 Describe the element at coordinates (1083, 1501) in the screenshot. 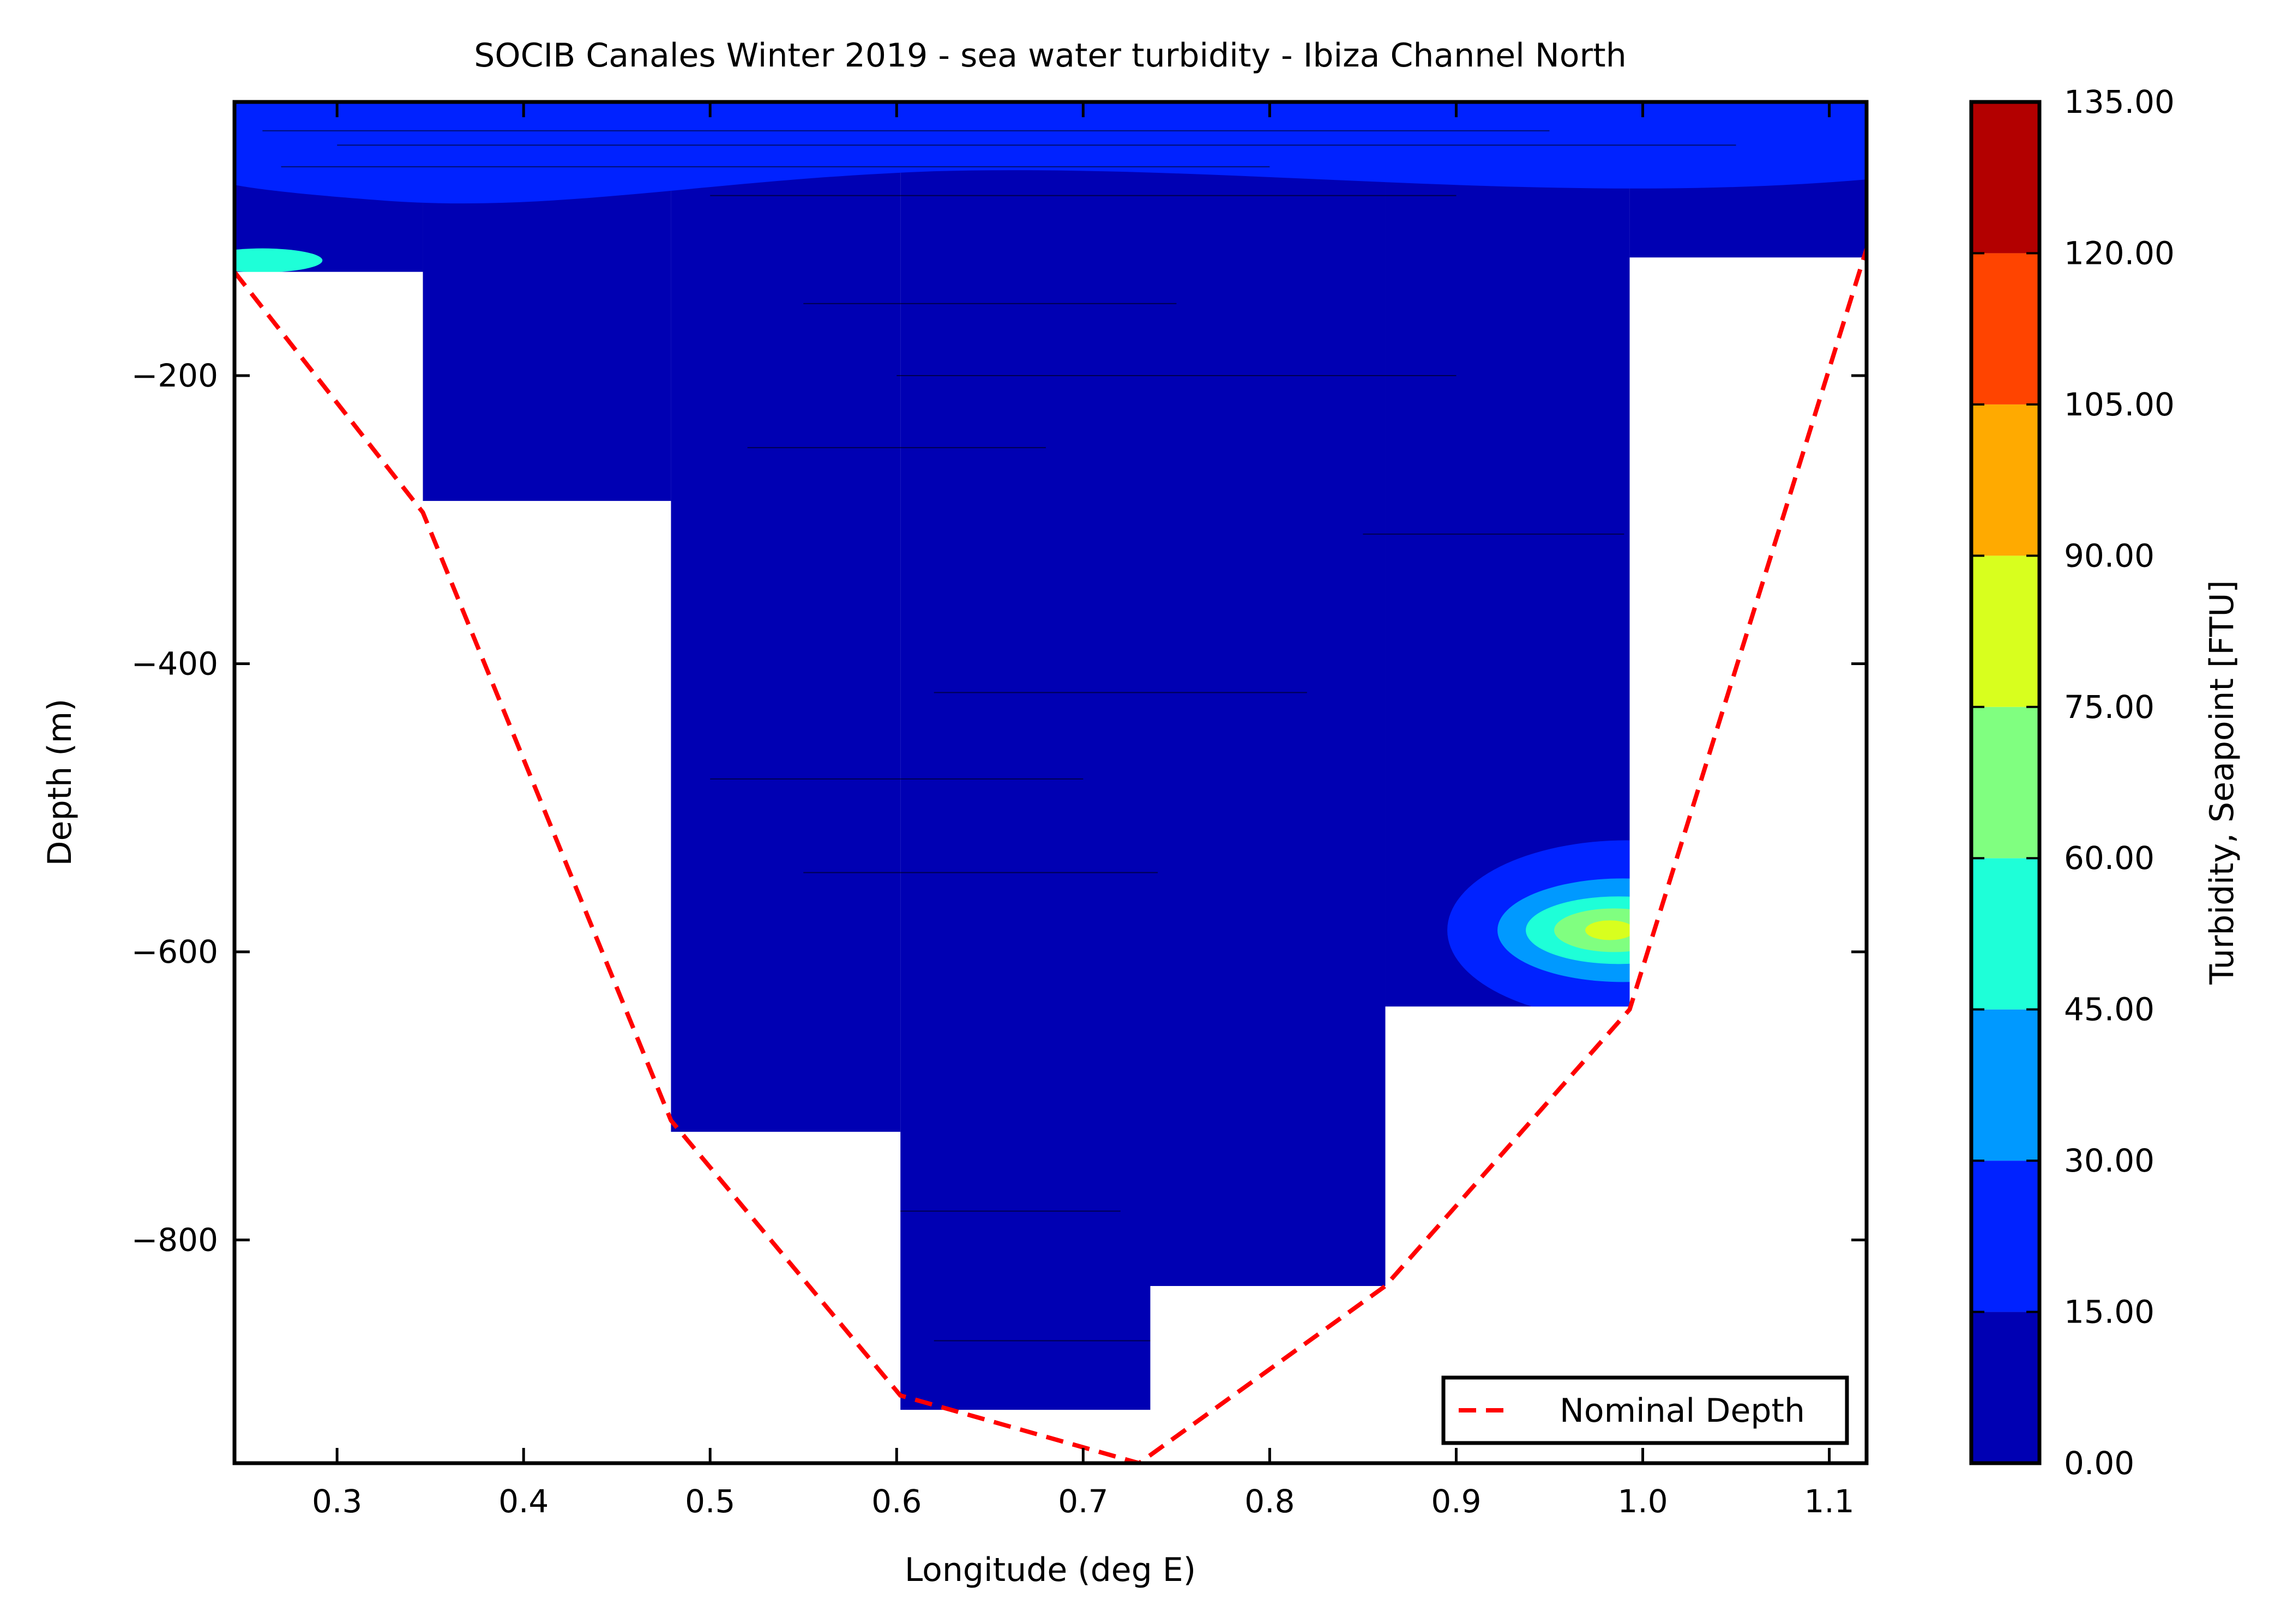

I see `x-tick-label-4: 0.7` at that location.